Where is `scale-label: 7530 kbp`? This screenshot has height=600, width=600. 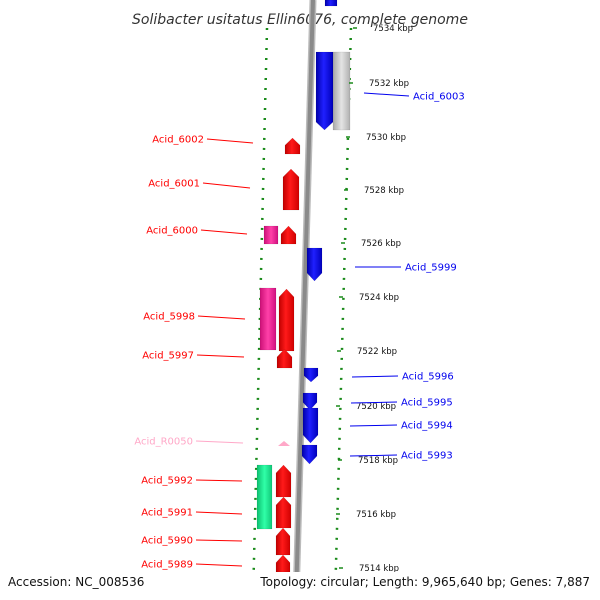 scale-label: 7530 kbp is located at coordinates (386, 138).